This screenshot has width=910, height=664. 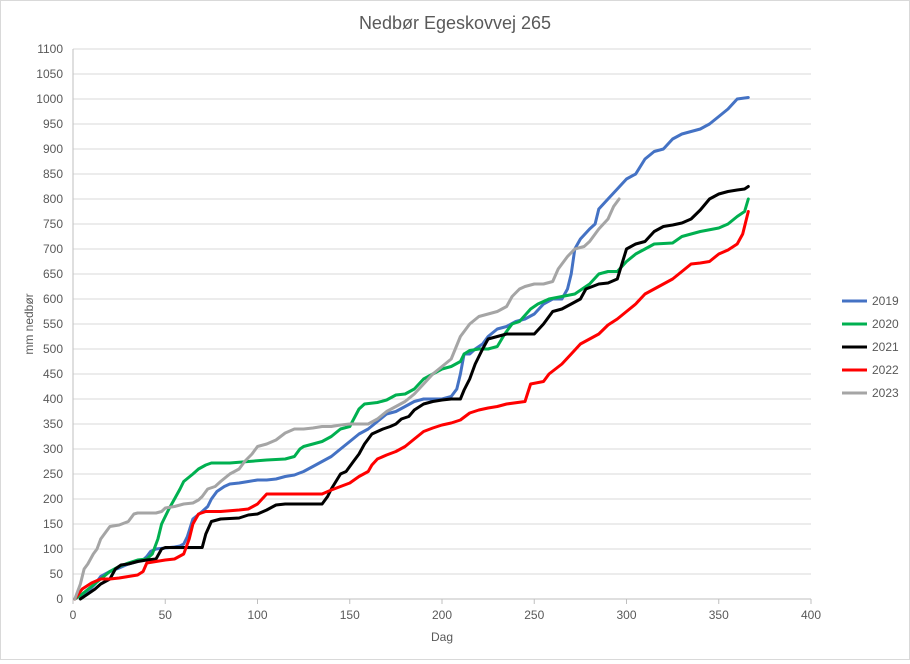 I want to click on legend-label: 2020, so click(x=885, y=324).